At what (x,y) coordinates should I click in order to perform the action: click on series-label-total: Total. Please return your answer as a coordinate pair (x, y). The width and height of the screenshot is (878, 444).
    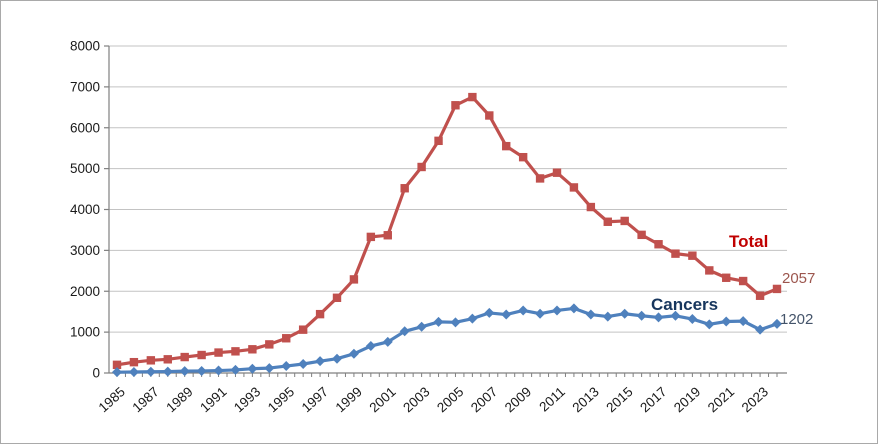
    Looking at the image, I should click on (749, 241).